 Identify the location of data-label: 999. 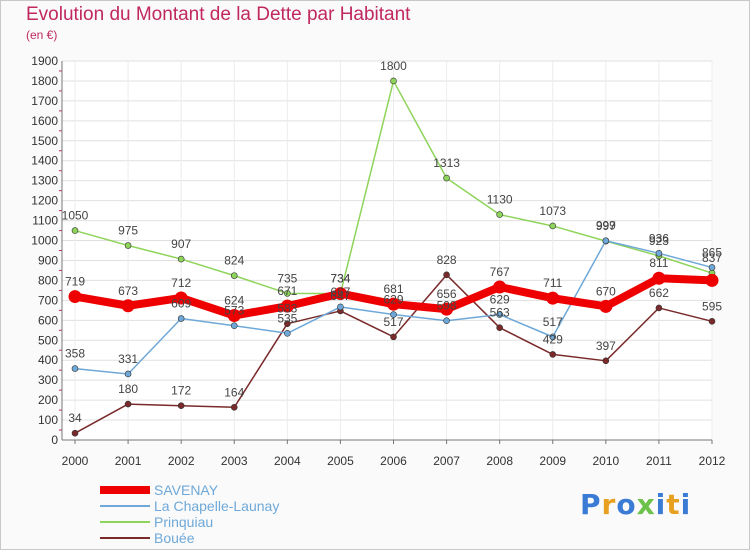
(606, 226).